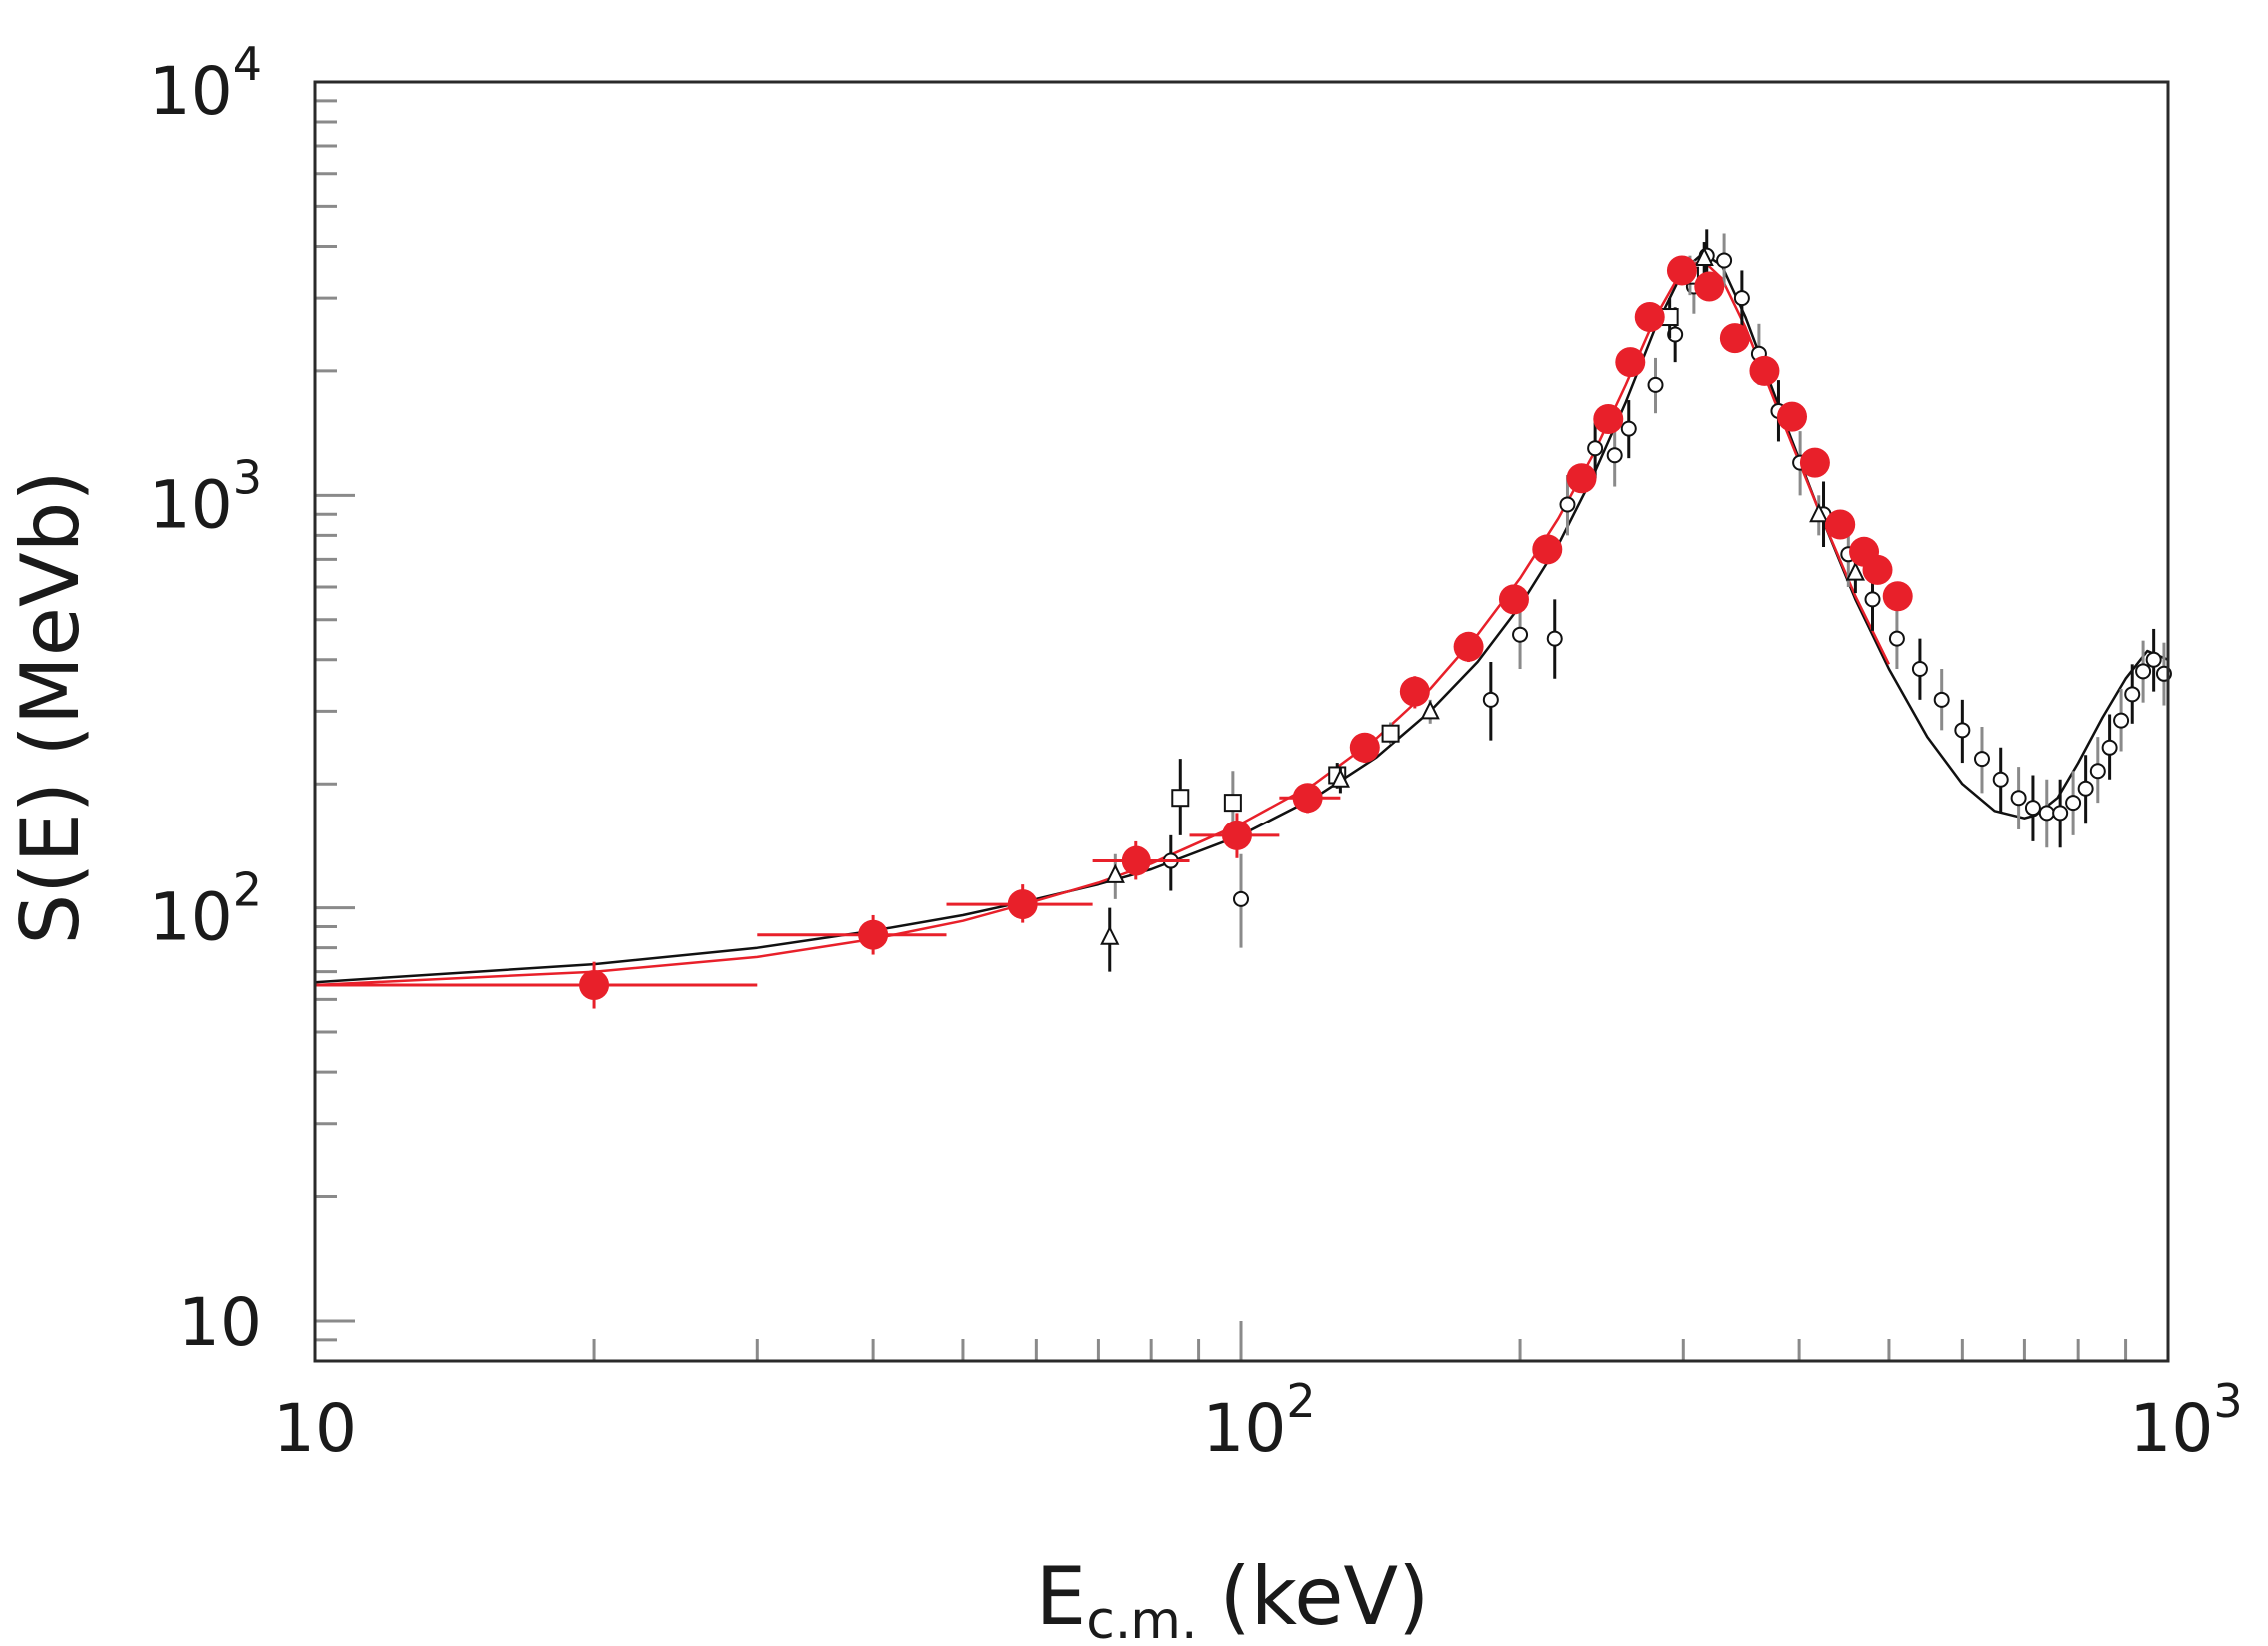 Image resolution: width=2268 pixels, height=1646 pixels. What do you see at coordinates (248, 477) in the screenshot?
I see `y-tick-label-exponent: 3` at bounding box center [248, 477].